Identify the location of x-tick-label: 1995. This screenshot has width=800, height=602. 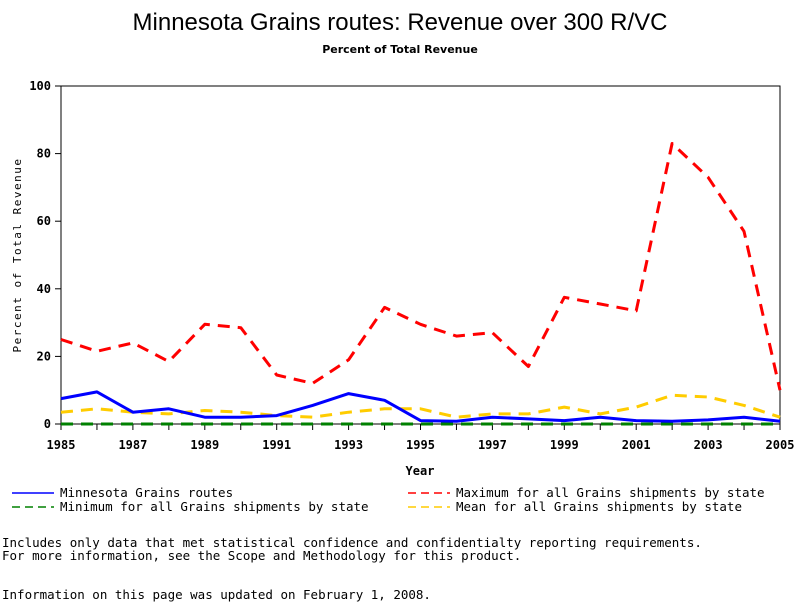
(420, 445).